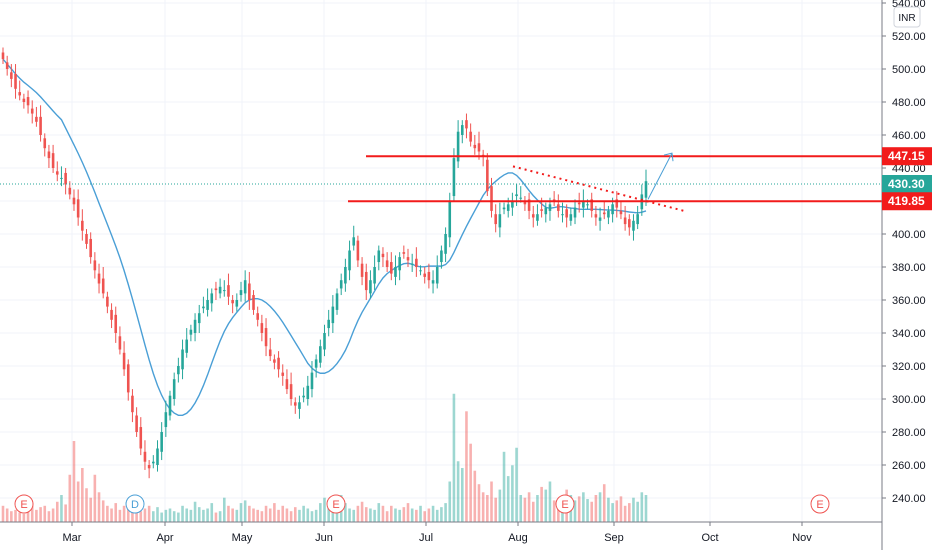 Image resolution: width=932 pixels, height=550 pixels. Describe the element at coordinates (909, 103) in the screenshot. I see `y-tick-label: 480.00` at that location.